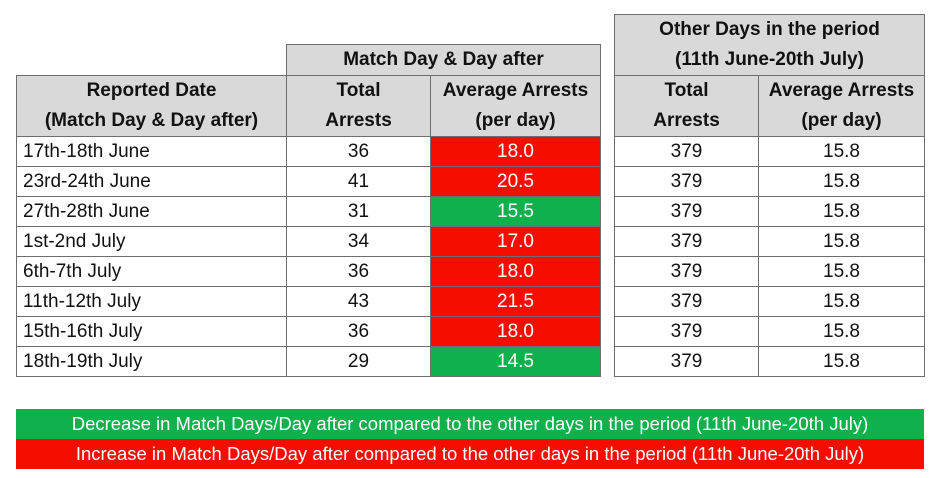  What do you see at coordinates (151, 241) in the screenshot?
I see `reported-date-cell: 1st-2nd July` at bounding box center [151, 241].